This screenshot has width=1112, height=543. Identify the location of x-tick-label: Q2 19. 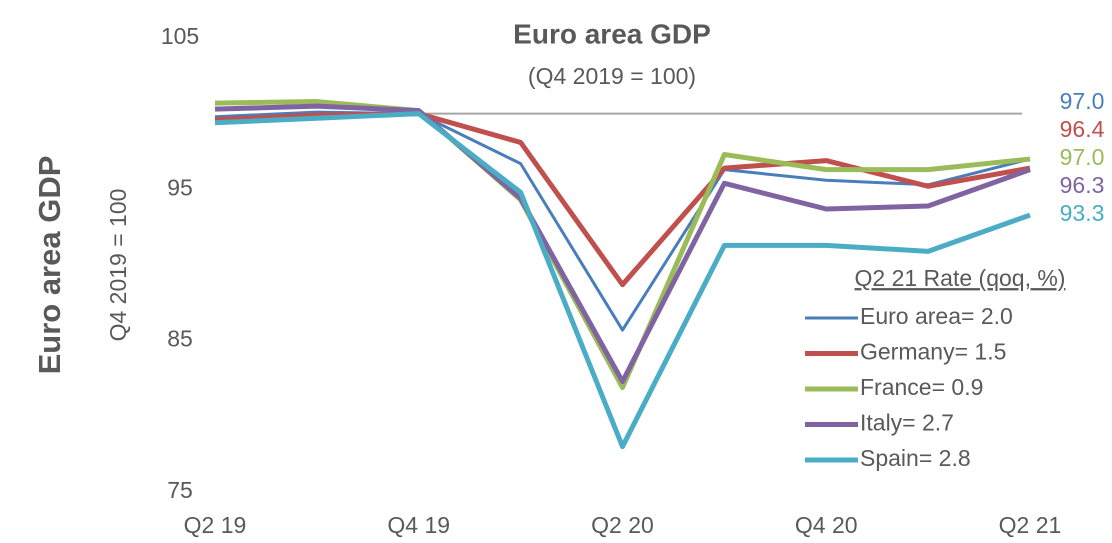
(215, 525).